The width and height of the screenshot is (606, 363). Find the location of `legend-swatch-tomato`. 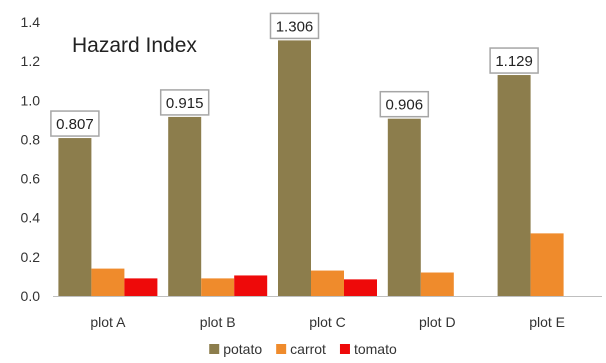

legend-swatch-tomato is located at coordinates (344, 349).